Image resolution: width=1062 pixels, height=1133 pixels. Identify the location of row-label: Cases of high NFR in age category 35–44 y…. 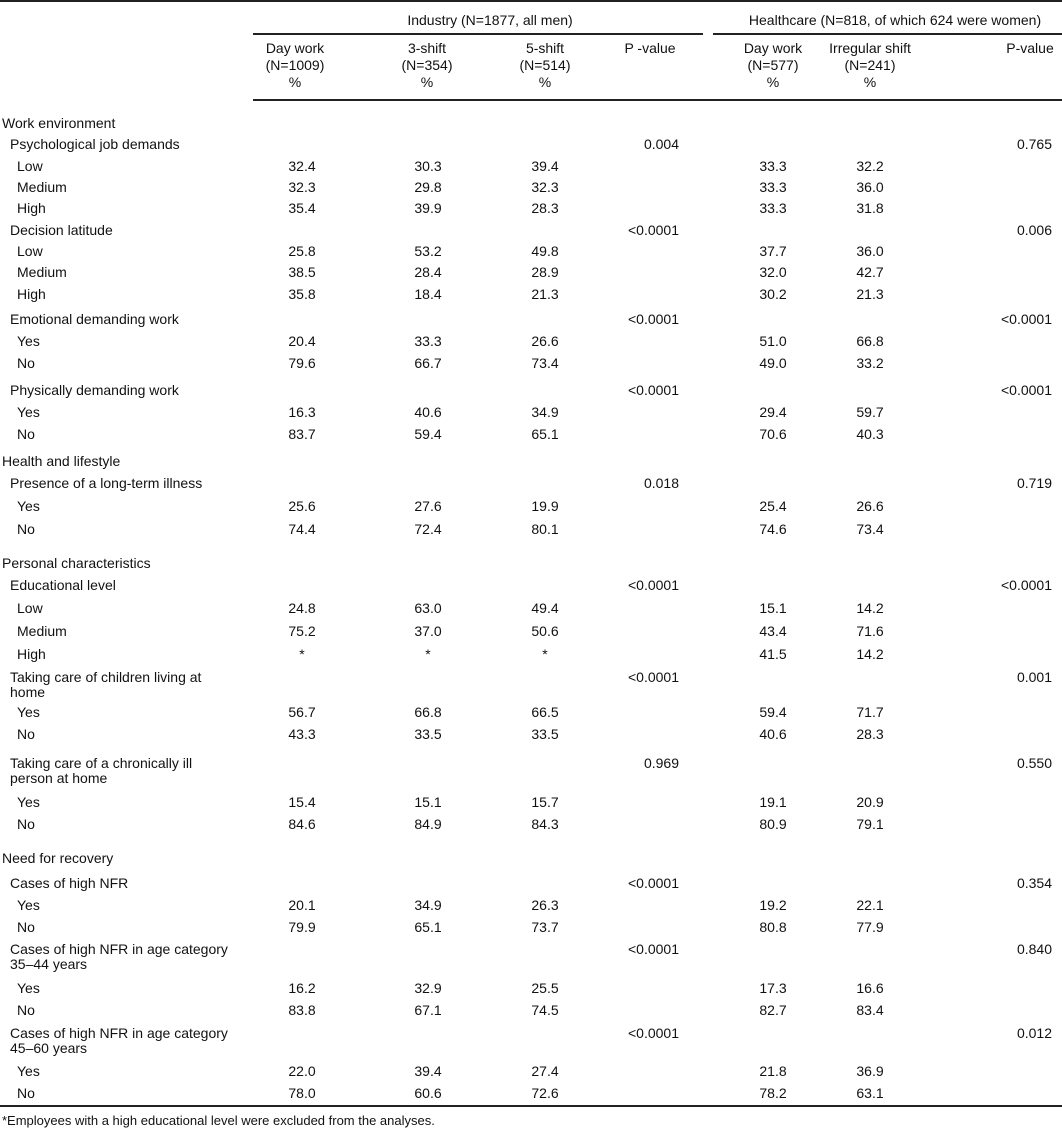
(119, 957).